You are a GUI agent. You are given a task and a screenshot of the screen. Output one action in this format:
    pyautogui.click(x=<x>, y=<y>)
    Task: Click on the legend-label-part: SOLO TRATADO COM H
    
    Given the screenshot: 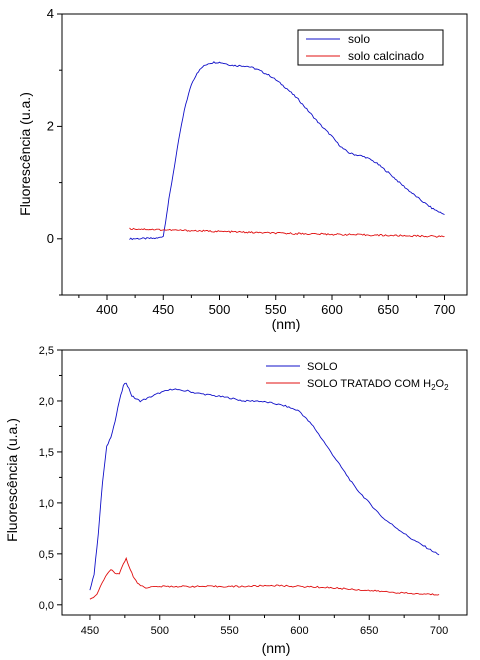 What is the action you would take?
    pyautogui.click(x=369, y=384)
    